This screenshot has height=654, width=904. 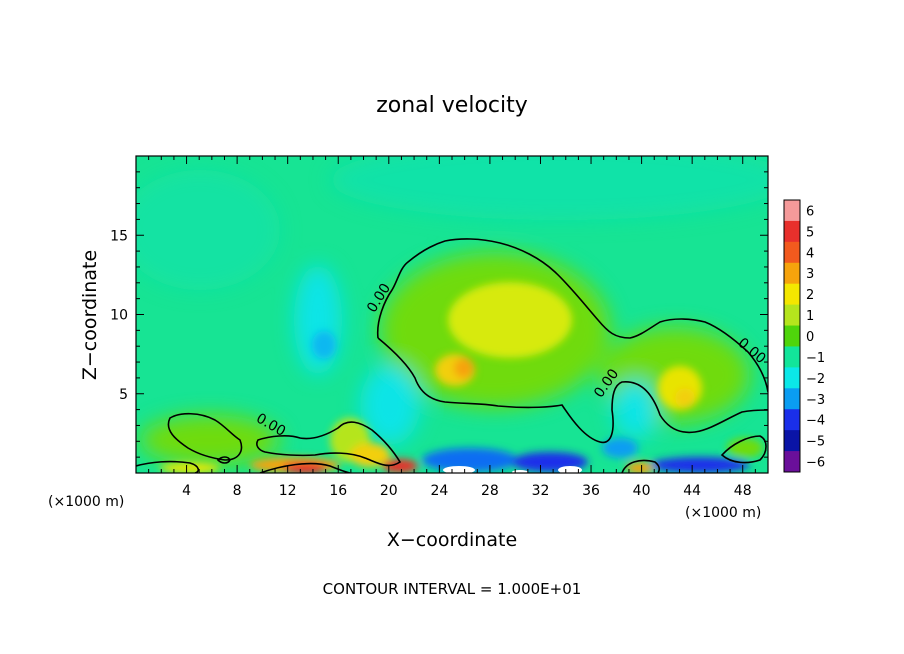 I want to click on contour-line-lower, so click(x=572, y=390).